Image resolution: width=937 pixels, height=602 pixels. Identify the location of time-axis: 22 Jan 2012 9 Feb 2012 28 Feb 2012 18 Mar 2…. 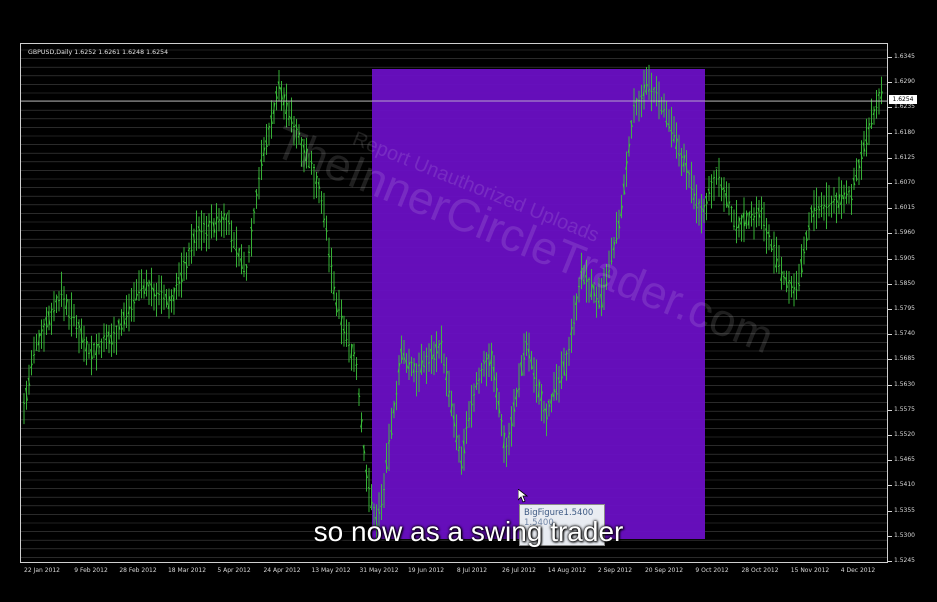
(454, 571).